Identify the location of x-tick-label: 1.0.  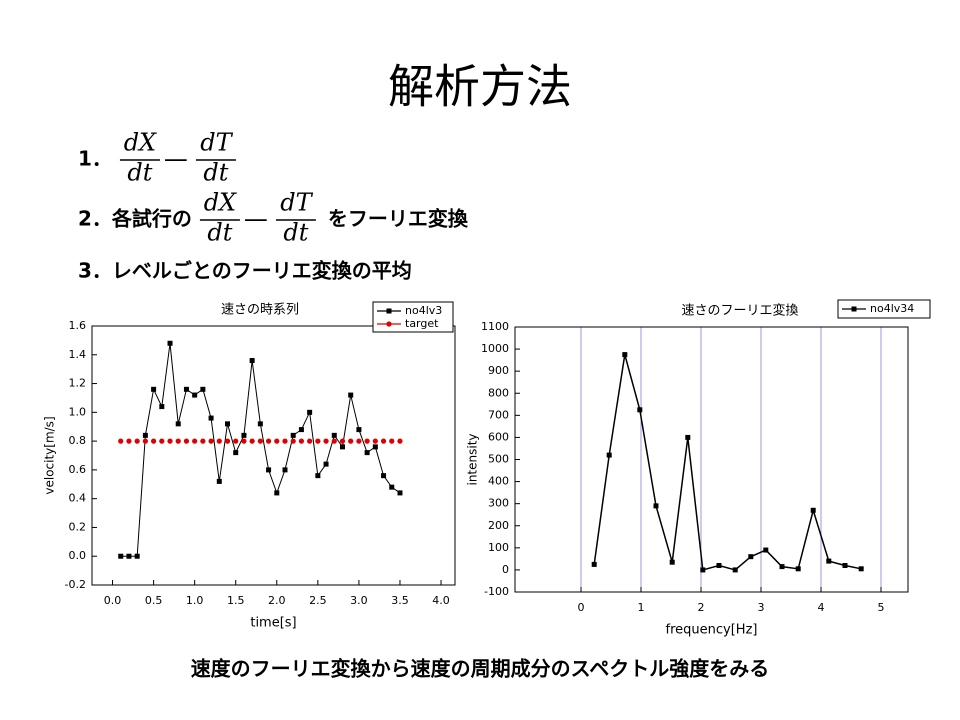
(195, 600).